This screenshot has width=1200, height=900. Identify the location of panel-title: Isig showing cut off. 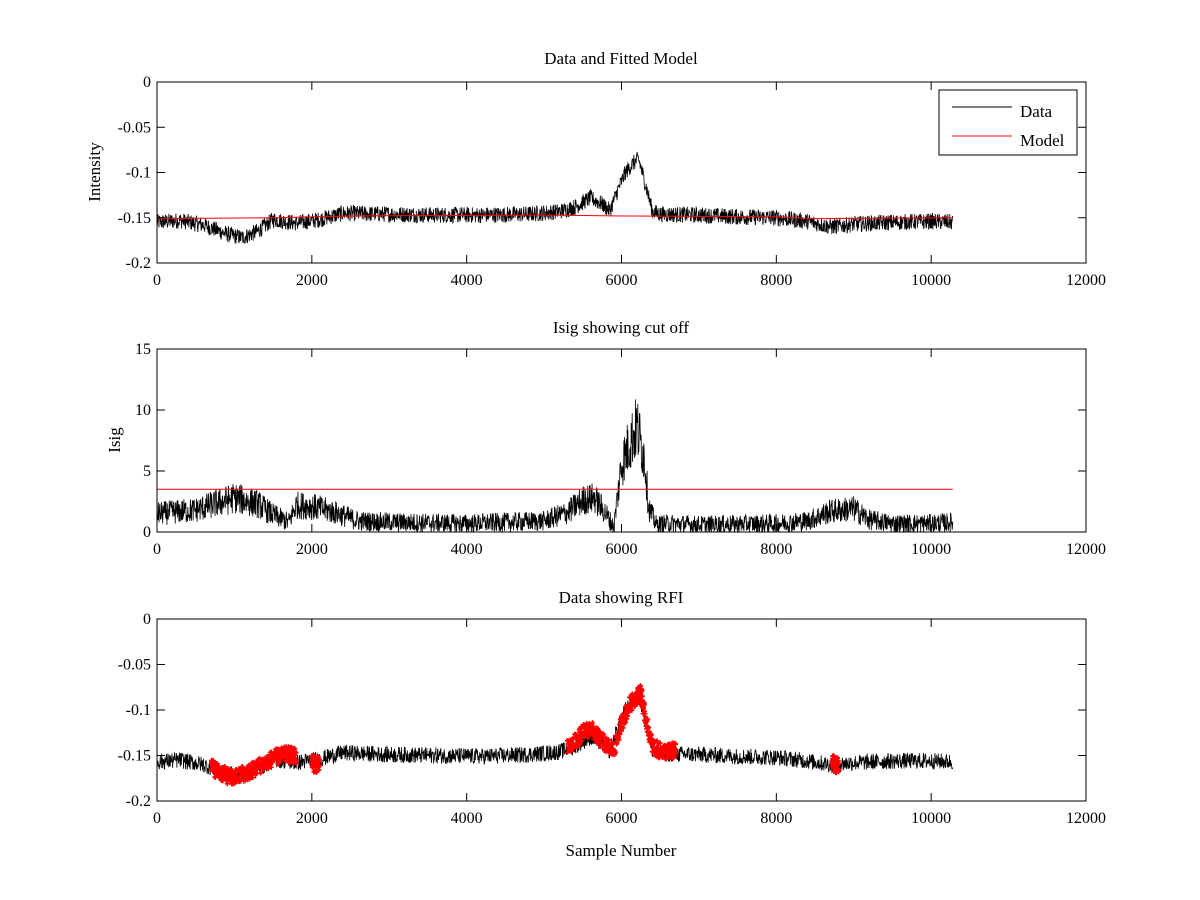
(621, 327).